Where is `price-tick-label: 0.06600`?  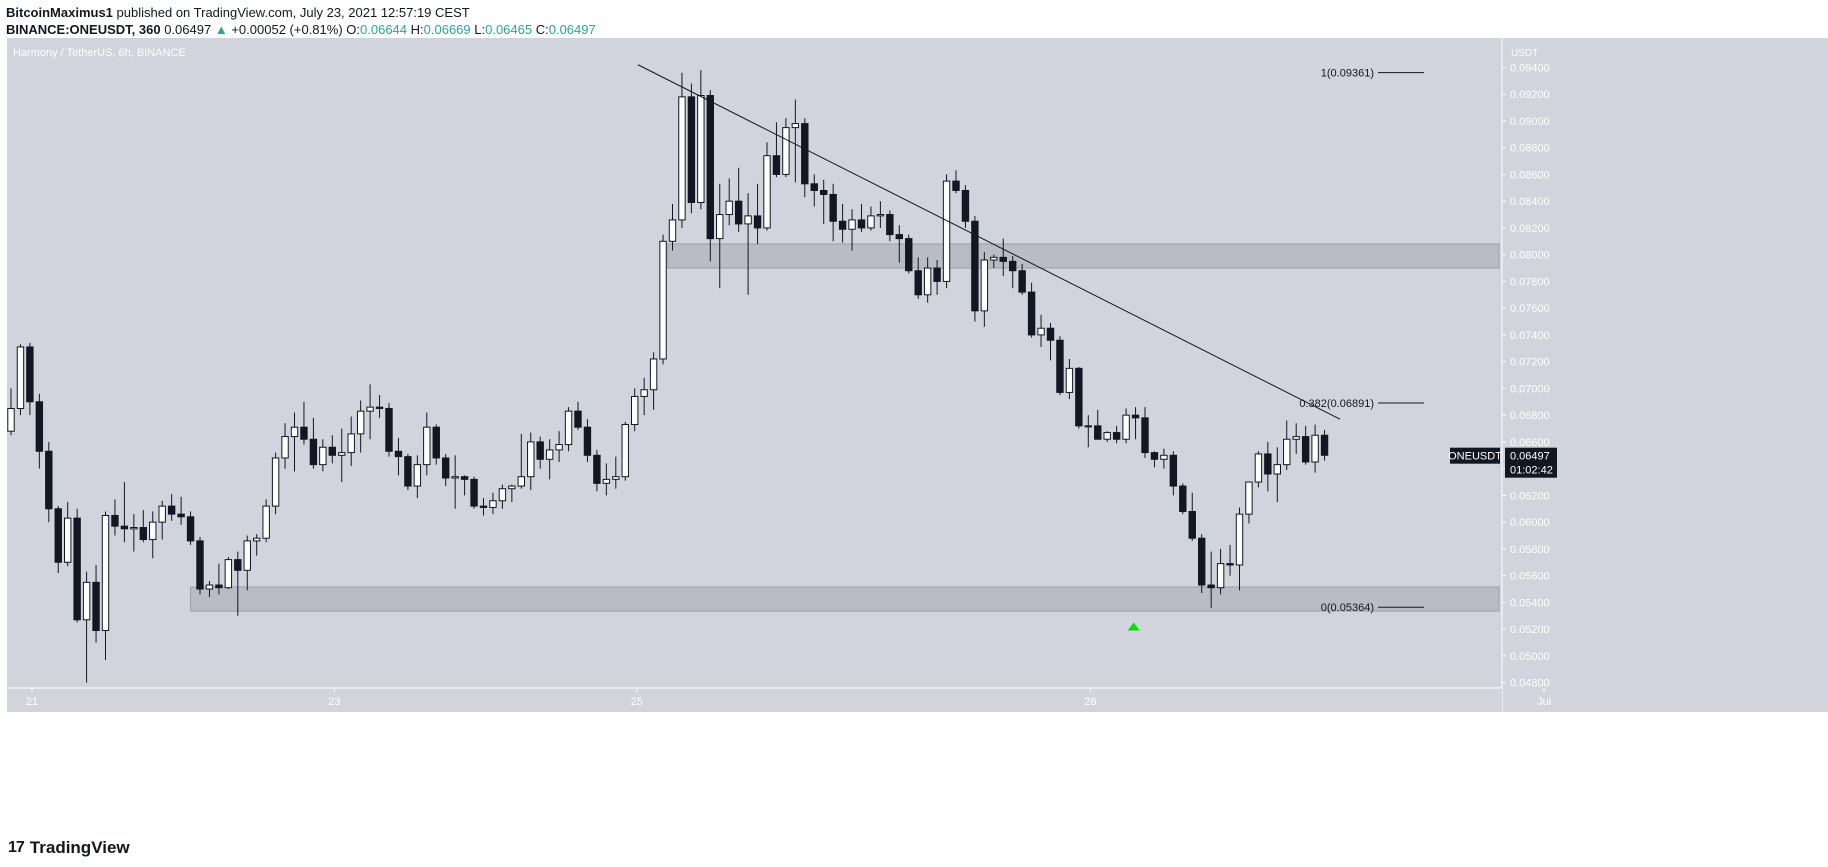
price-tick-label: 0.06600 is located at coordinates (1530, 443).